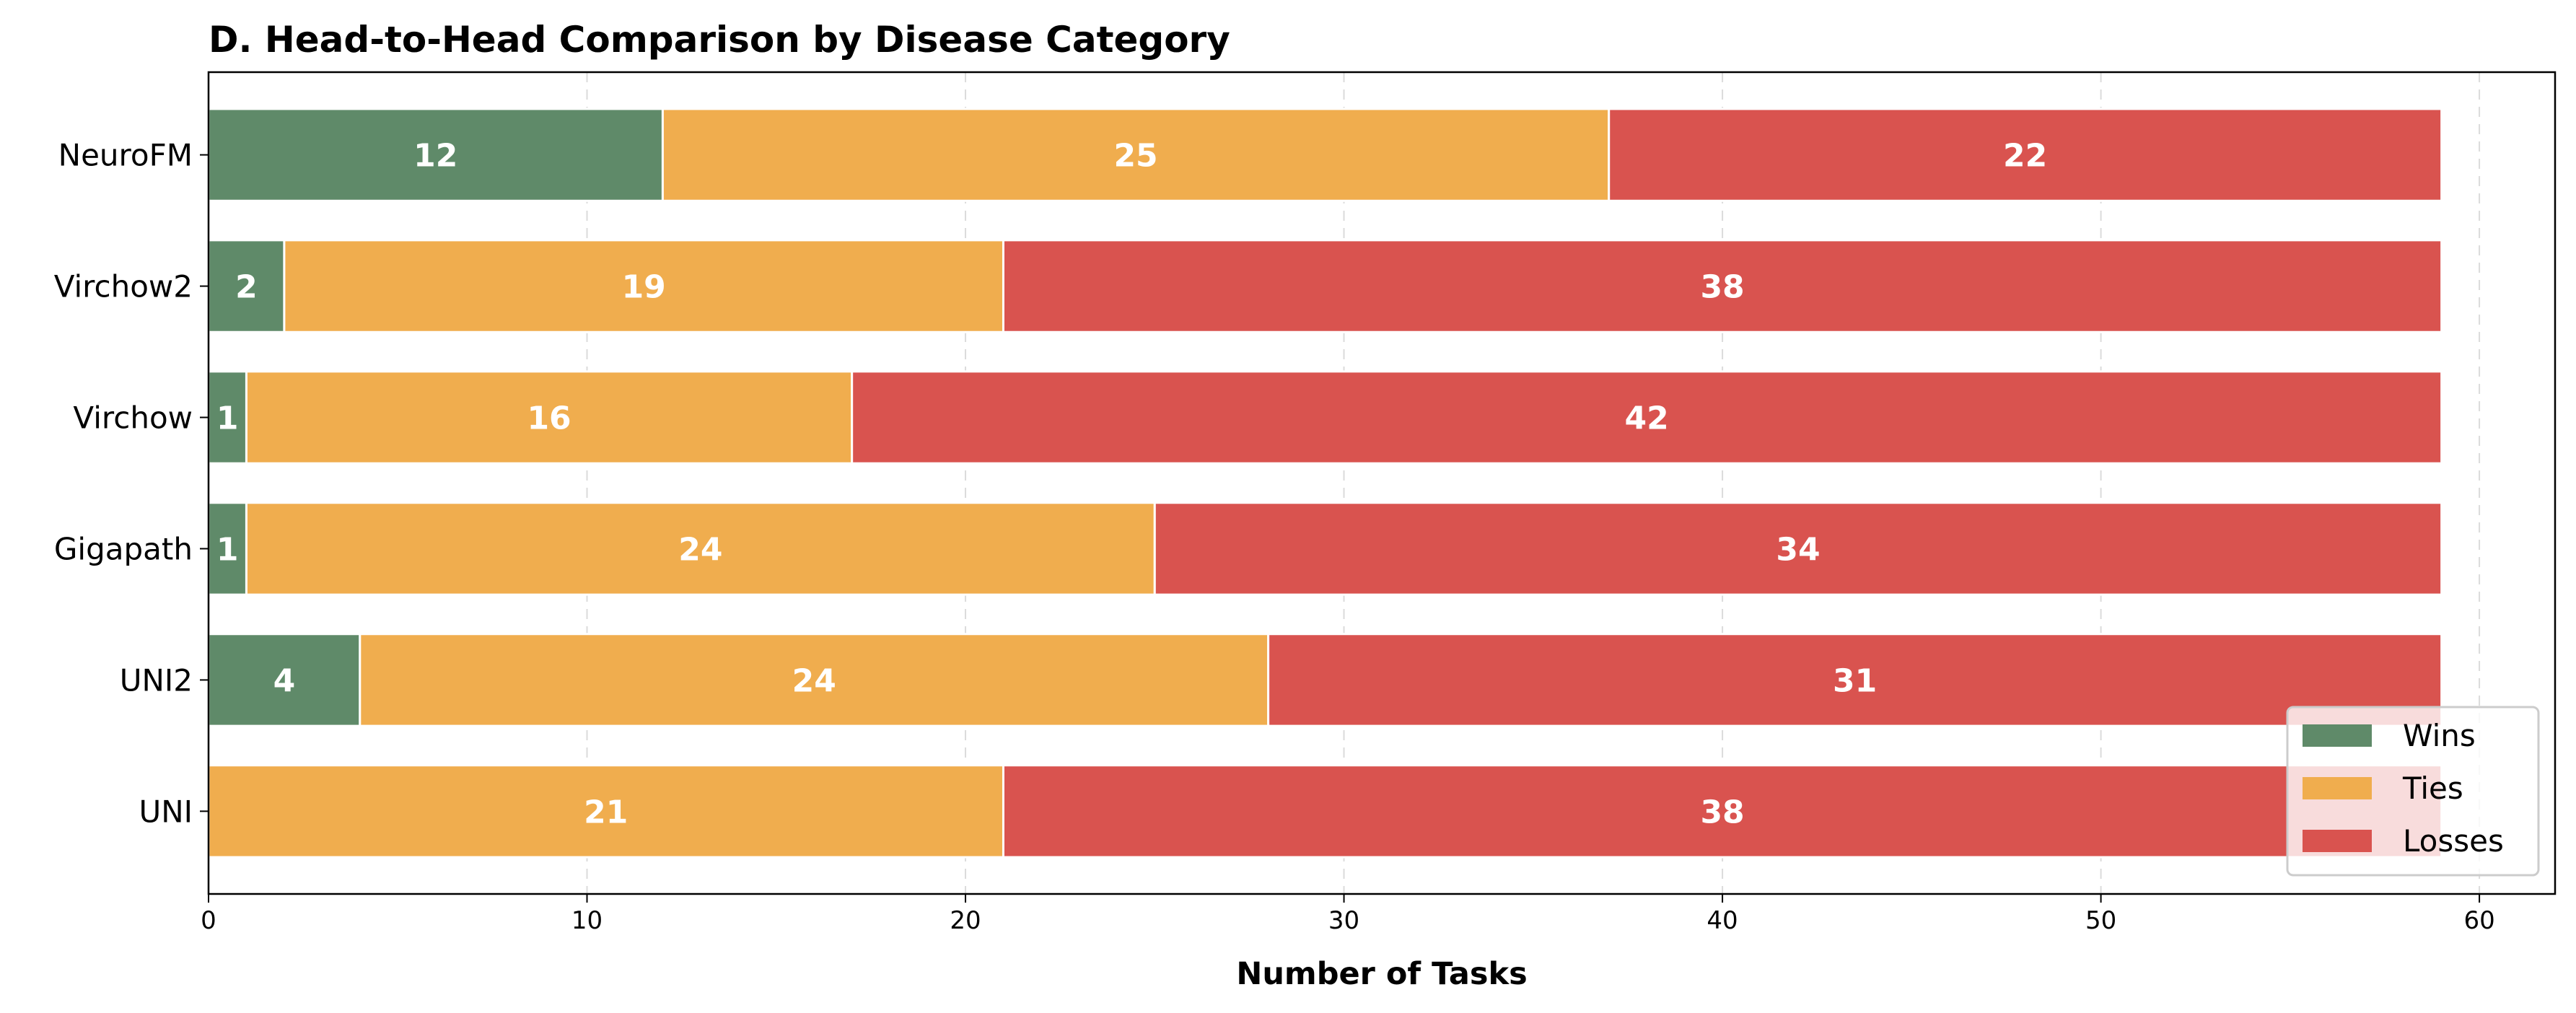 Image resolution: width=2576 pixels, height=1013 pixels. What do you see at coordinates (2478, 920) in the screenshot?
I see `x-tick-label: 60` at bounding box center [2478, 920].